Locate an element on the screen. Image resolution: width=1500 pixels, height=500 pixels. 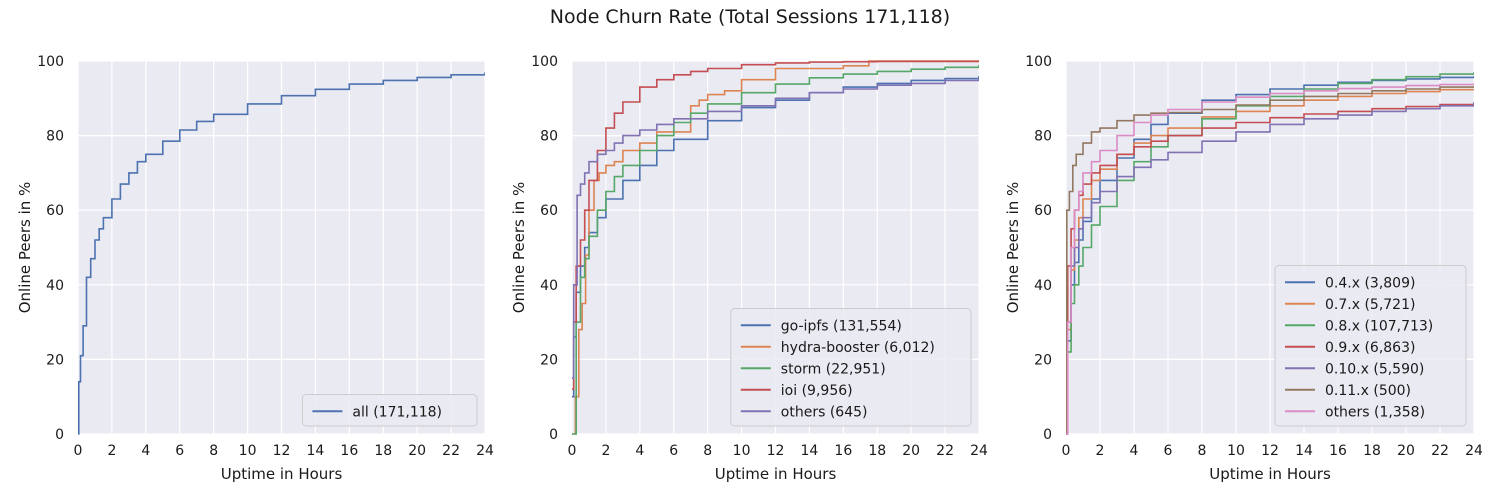
legend-label: hydra-booster (6,012) is located at coordinates (858, 348).